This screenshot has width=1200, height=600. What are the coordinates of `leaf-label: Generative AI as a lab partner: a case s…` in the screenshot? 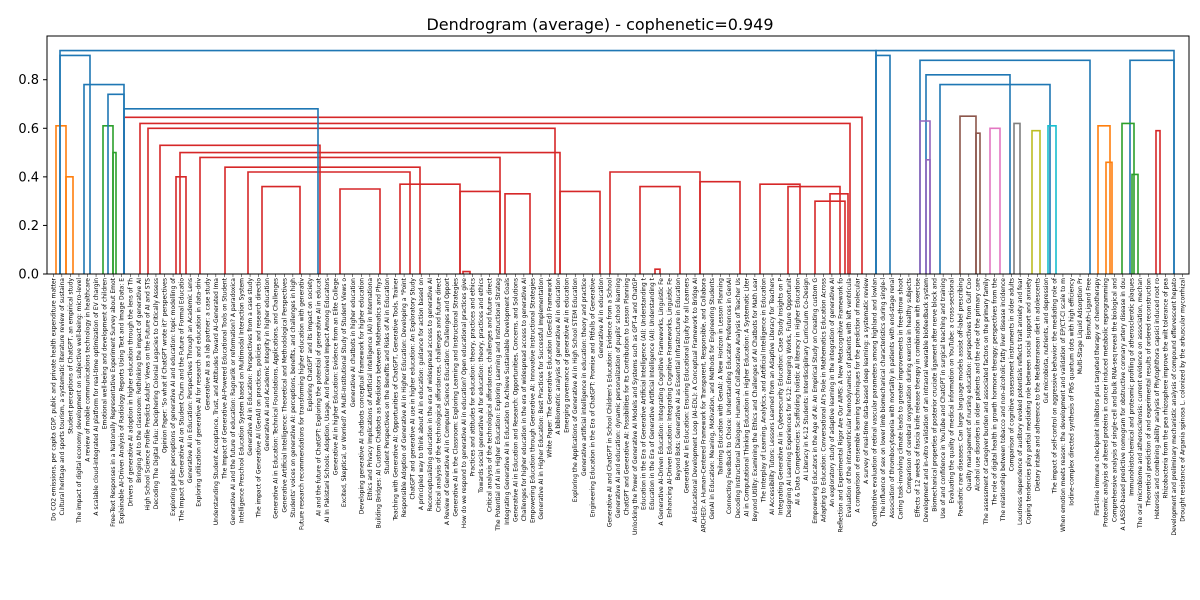 It's located at (207, 344).